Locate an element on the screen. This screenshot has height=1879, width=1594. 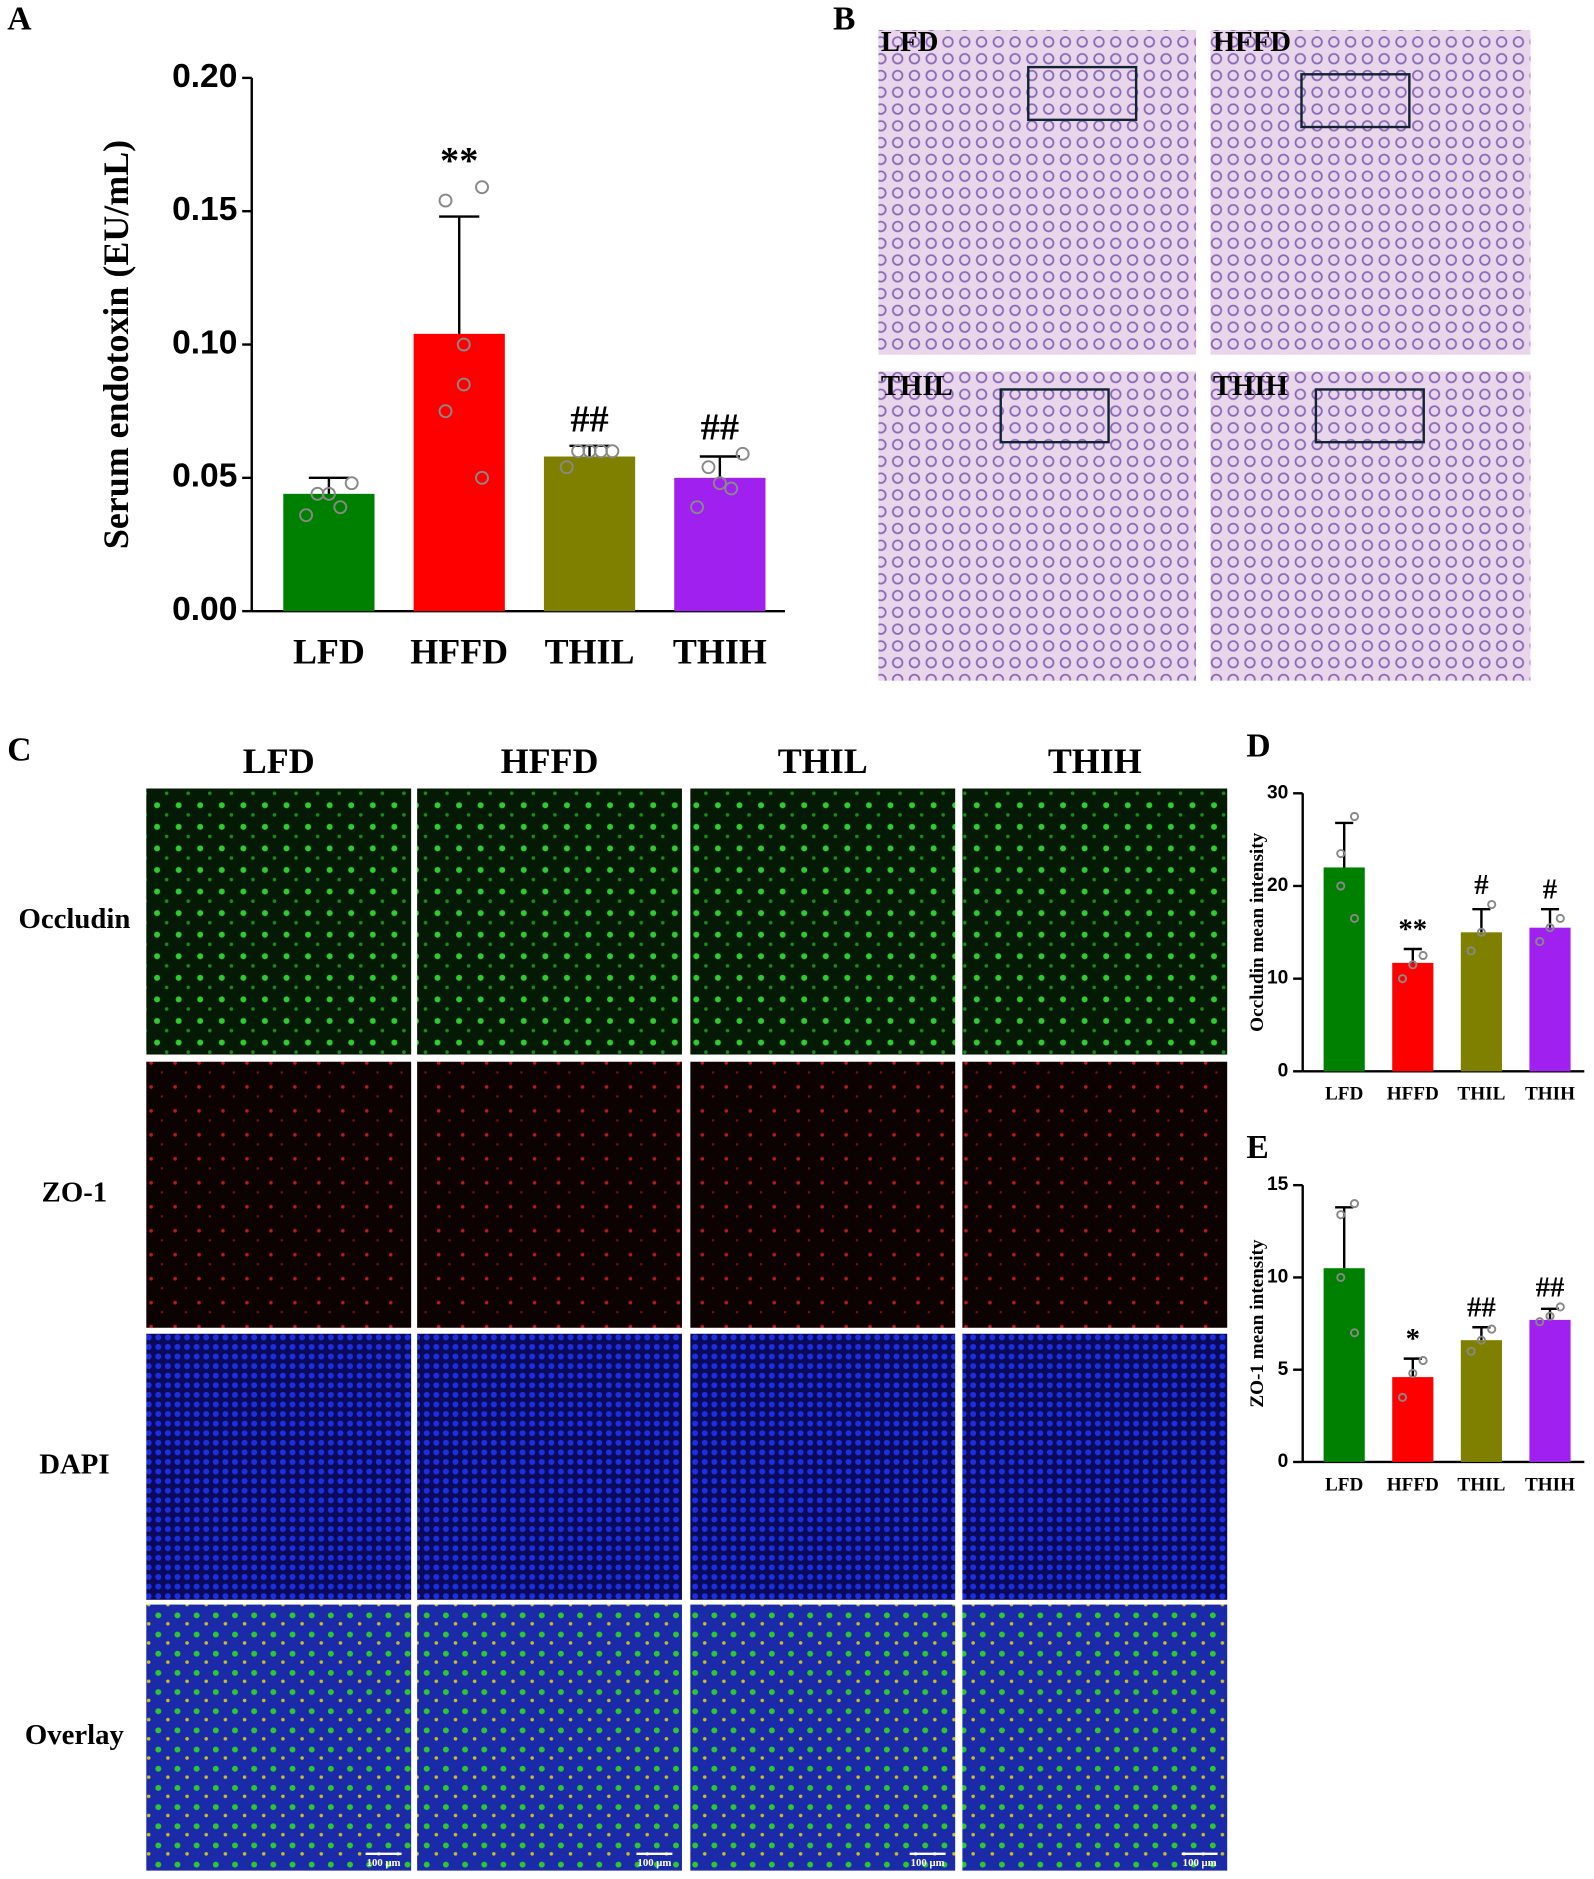
column-label: HFFD is located at coordinates (550, 761).